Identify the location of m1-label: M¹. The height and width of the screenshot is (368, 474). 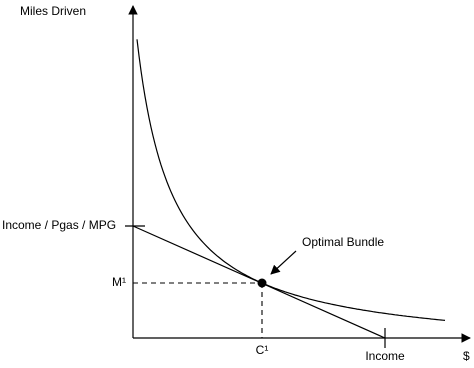
(119, 282).